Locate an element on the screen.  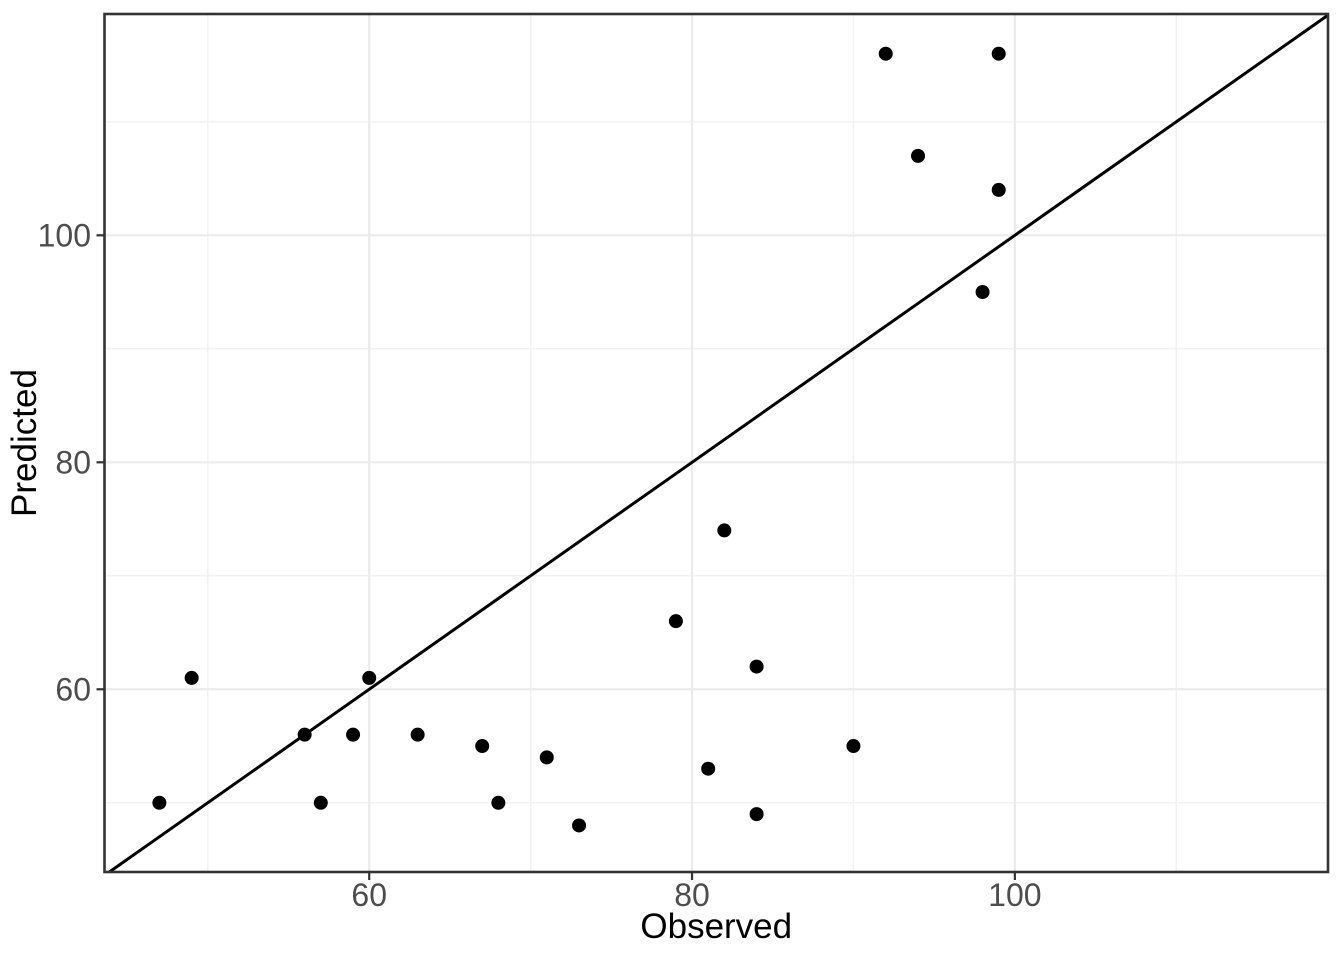
x-axis-title: Observed is located at coordinates (716, 926).